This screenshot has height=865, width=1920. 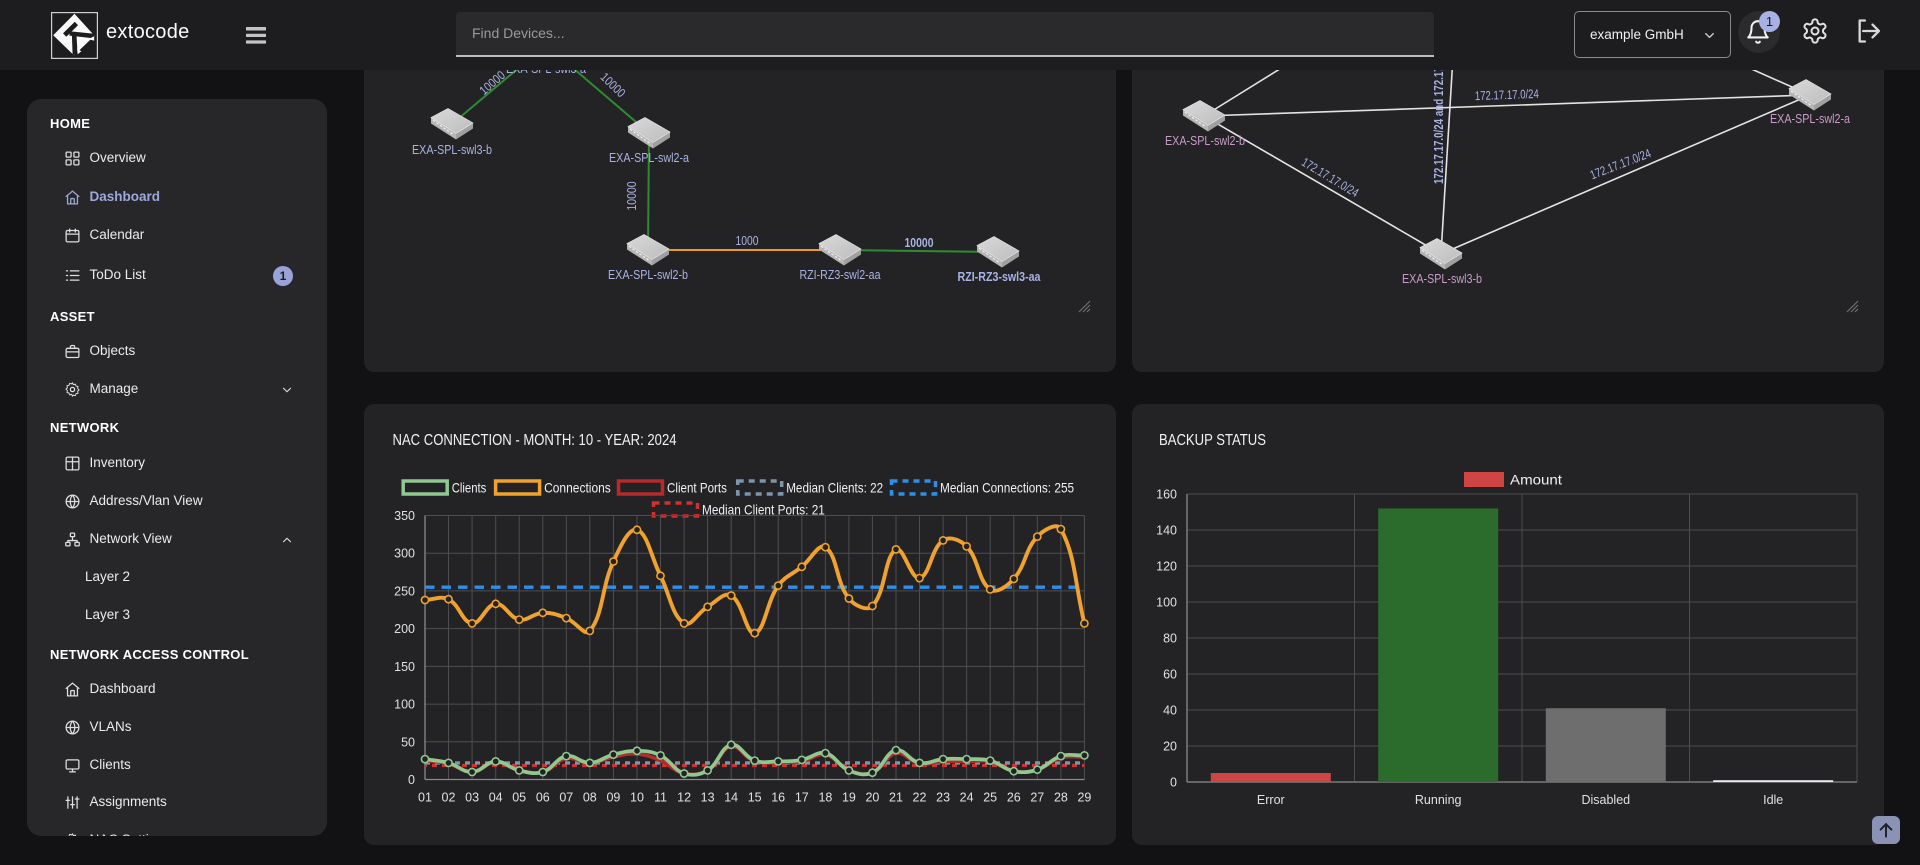 I want to click on svg-text: 19, so click(x=849, y=798).